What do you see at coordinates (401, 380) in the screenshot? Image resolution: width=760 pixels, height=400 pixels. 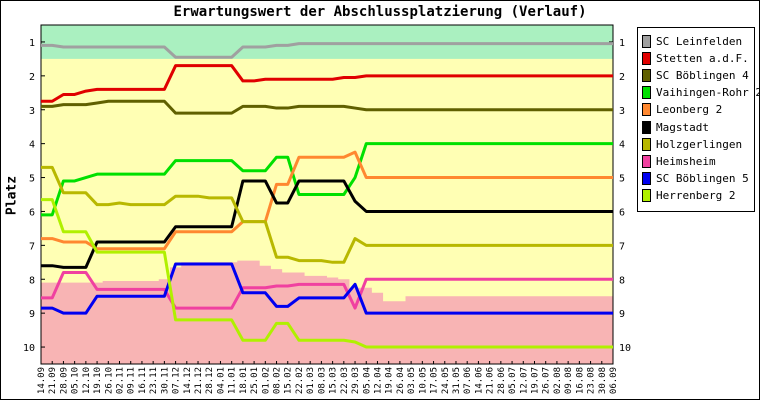 I see `x-tick-label: 26.04` at bounding box center [401, 380].